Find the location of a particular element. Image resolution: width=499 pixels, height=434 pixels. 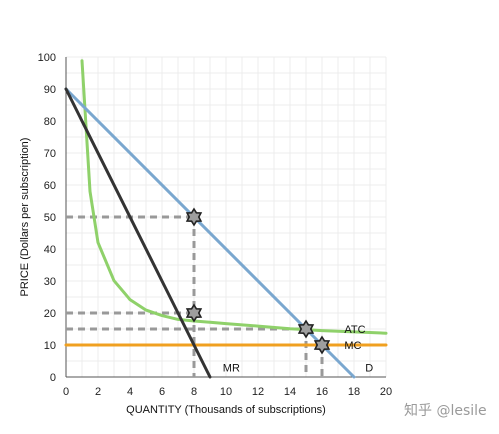

y-tick-label: 30 is located at coordinates (50, 282).